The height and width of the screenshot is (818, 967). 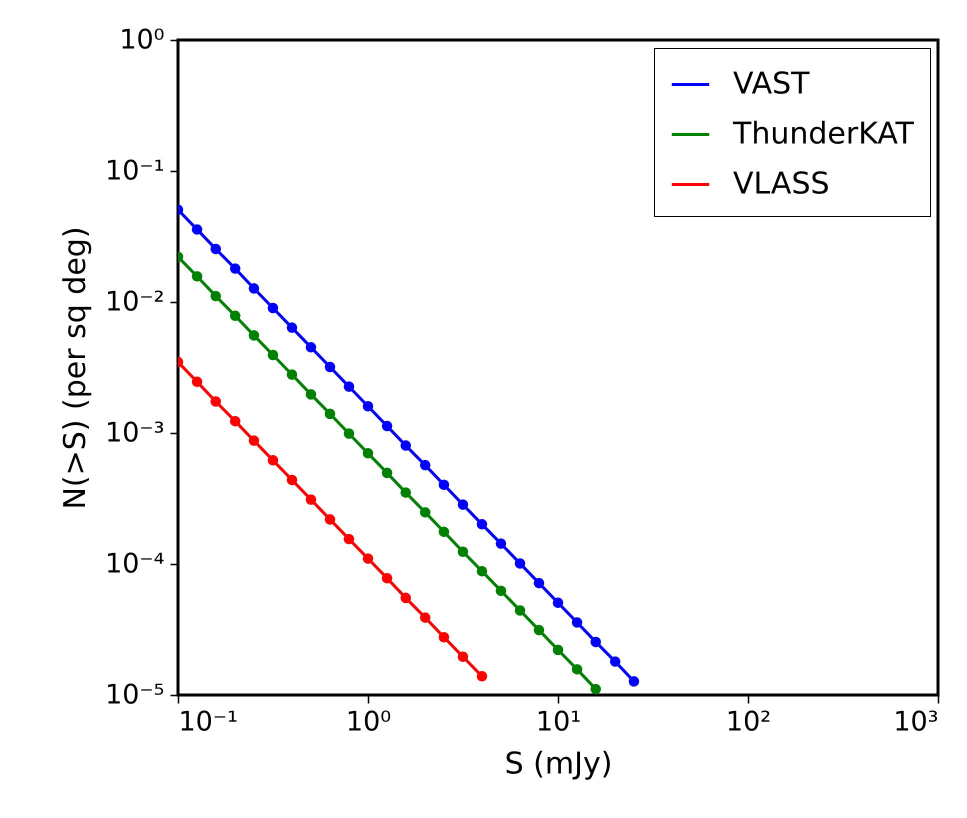 I want to click on x-tick-label: 10³, so click(x=915, y=722).